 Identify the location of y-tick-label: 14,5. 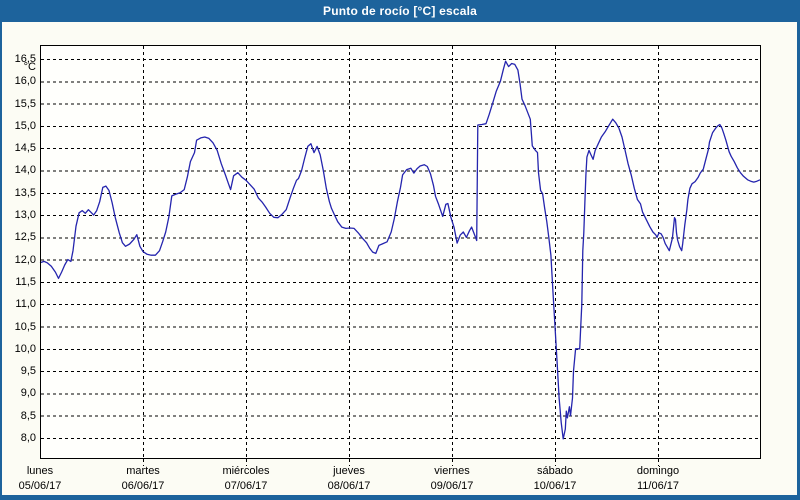
(25, 148).